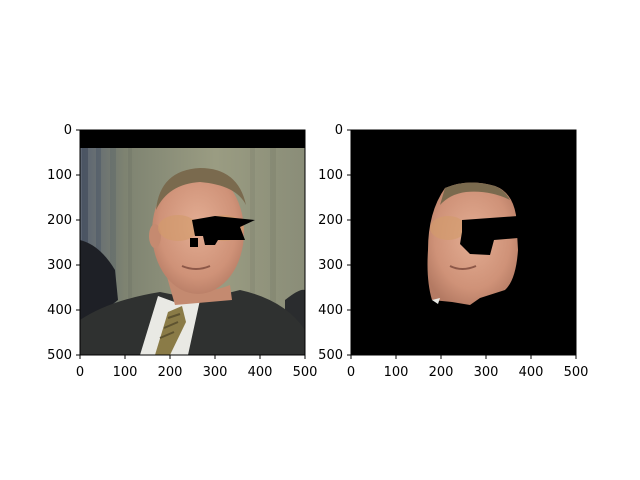 The width and height of the screenshot is (640, 480). I want to click on x-axis-original: 0 100 200 300 400 500, so click(197, 367).